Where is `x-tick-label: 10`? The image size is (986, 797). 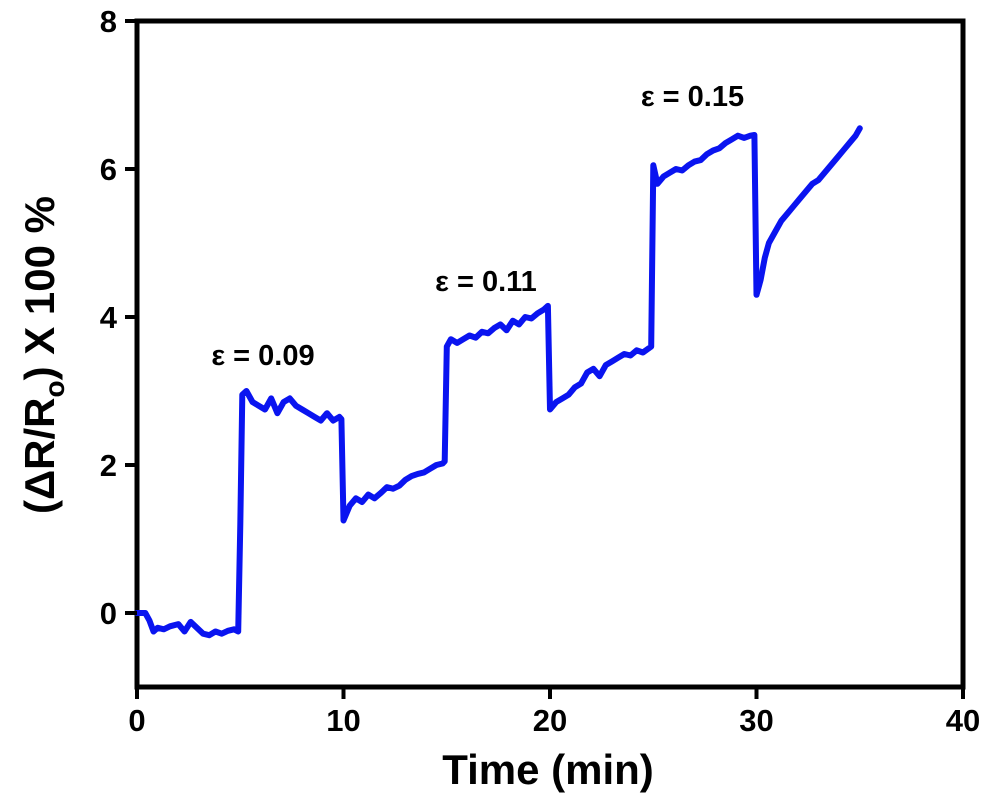
x-tick-label: 10 is located at coordinates (343, 720).